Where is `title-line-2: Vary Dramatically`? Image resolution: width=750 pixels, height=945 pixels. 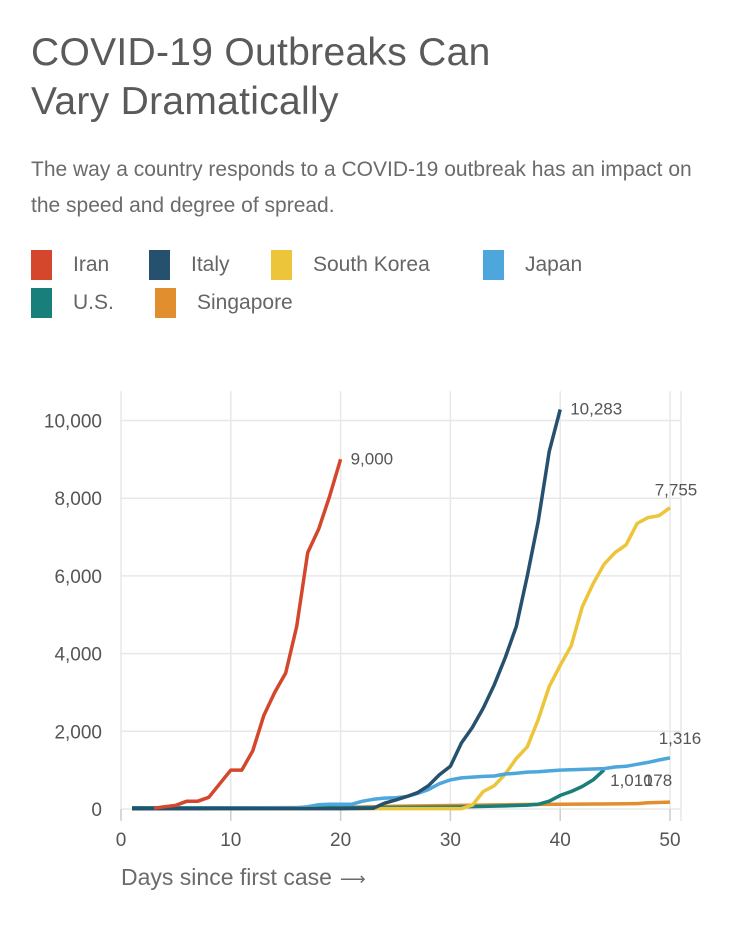
title-line-2: Vary Dramatically is located at coordinates (185, 101).